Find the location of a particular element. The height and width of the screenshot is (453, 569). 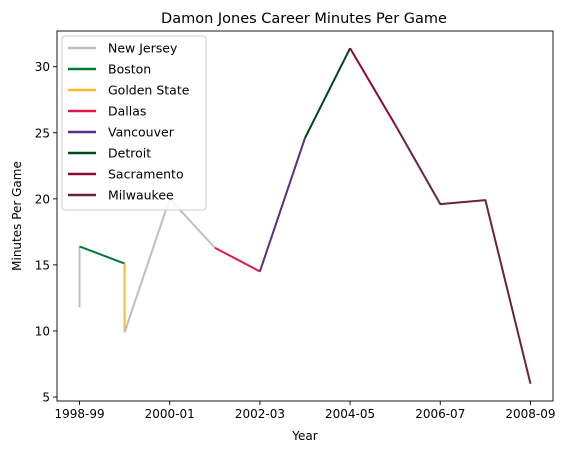

x-tick-label: 2000-01 is located at coordinates (170, 414).